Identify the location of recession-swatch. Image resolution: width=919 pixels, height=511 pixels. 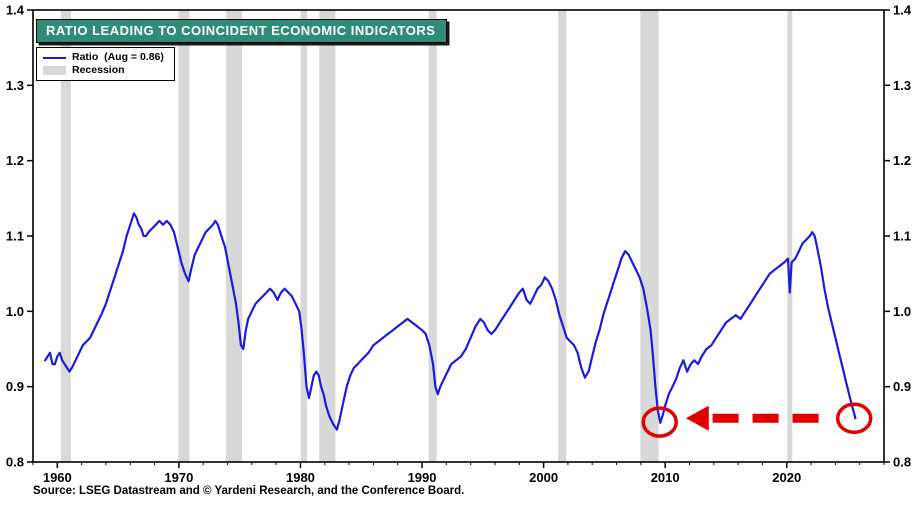
(54, 70).